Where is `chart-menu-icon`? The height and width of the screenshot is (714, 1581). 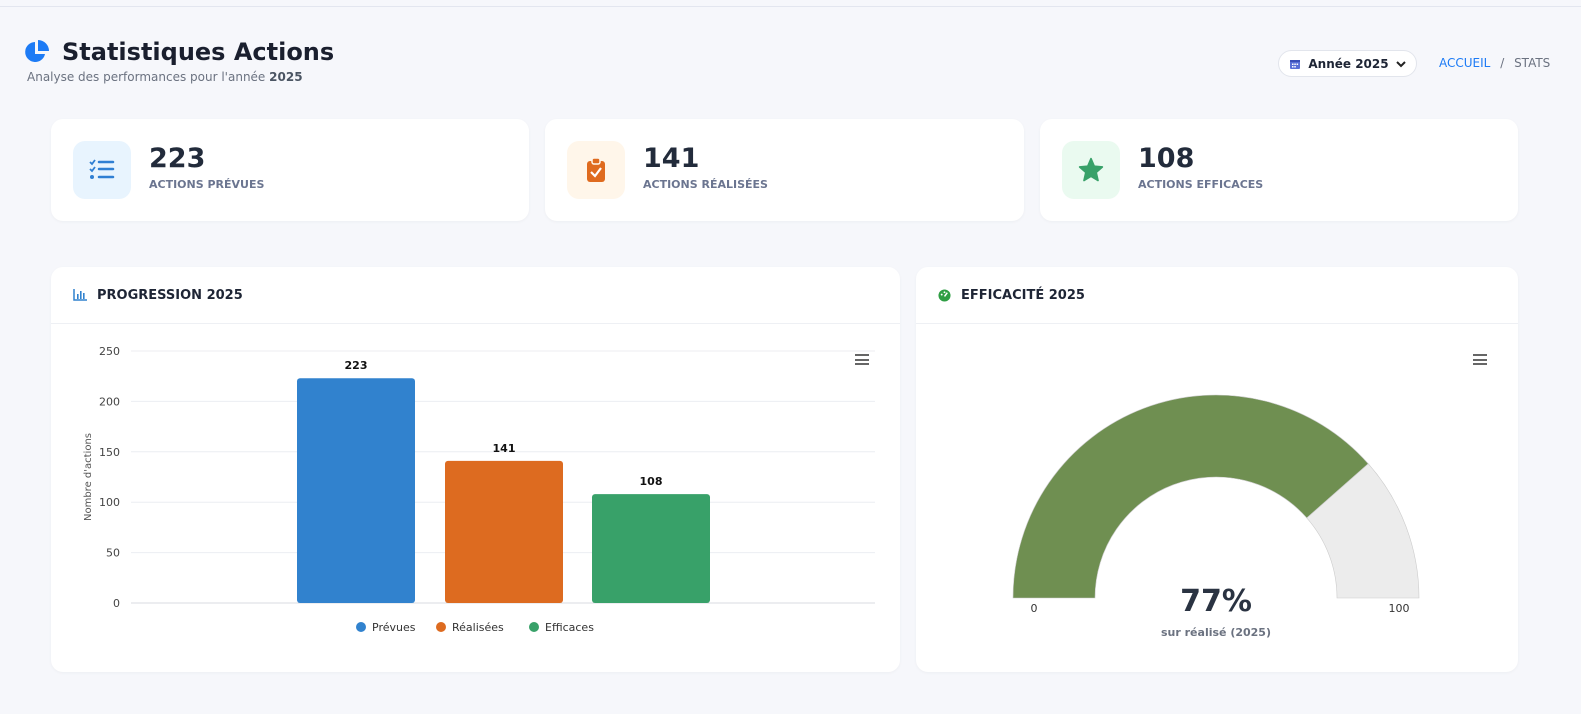 chart-menu-icon is located at coordinates (862, 359).